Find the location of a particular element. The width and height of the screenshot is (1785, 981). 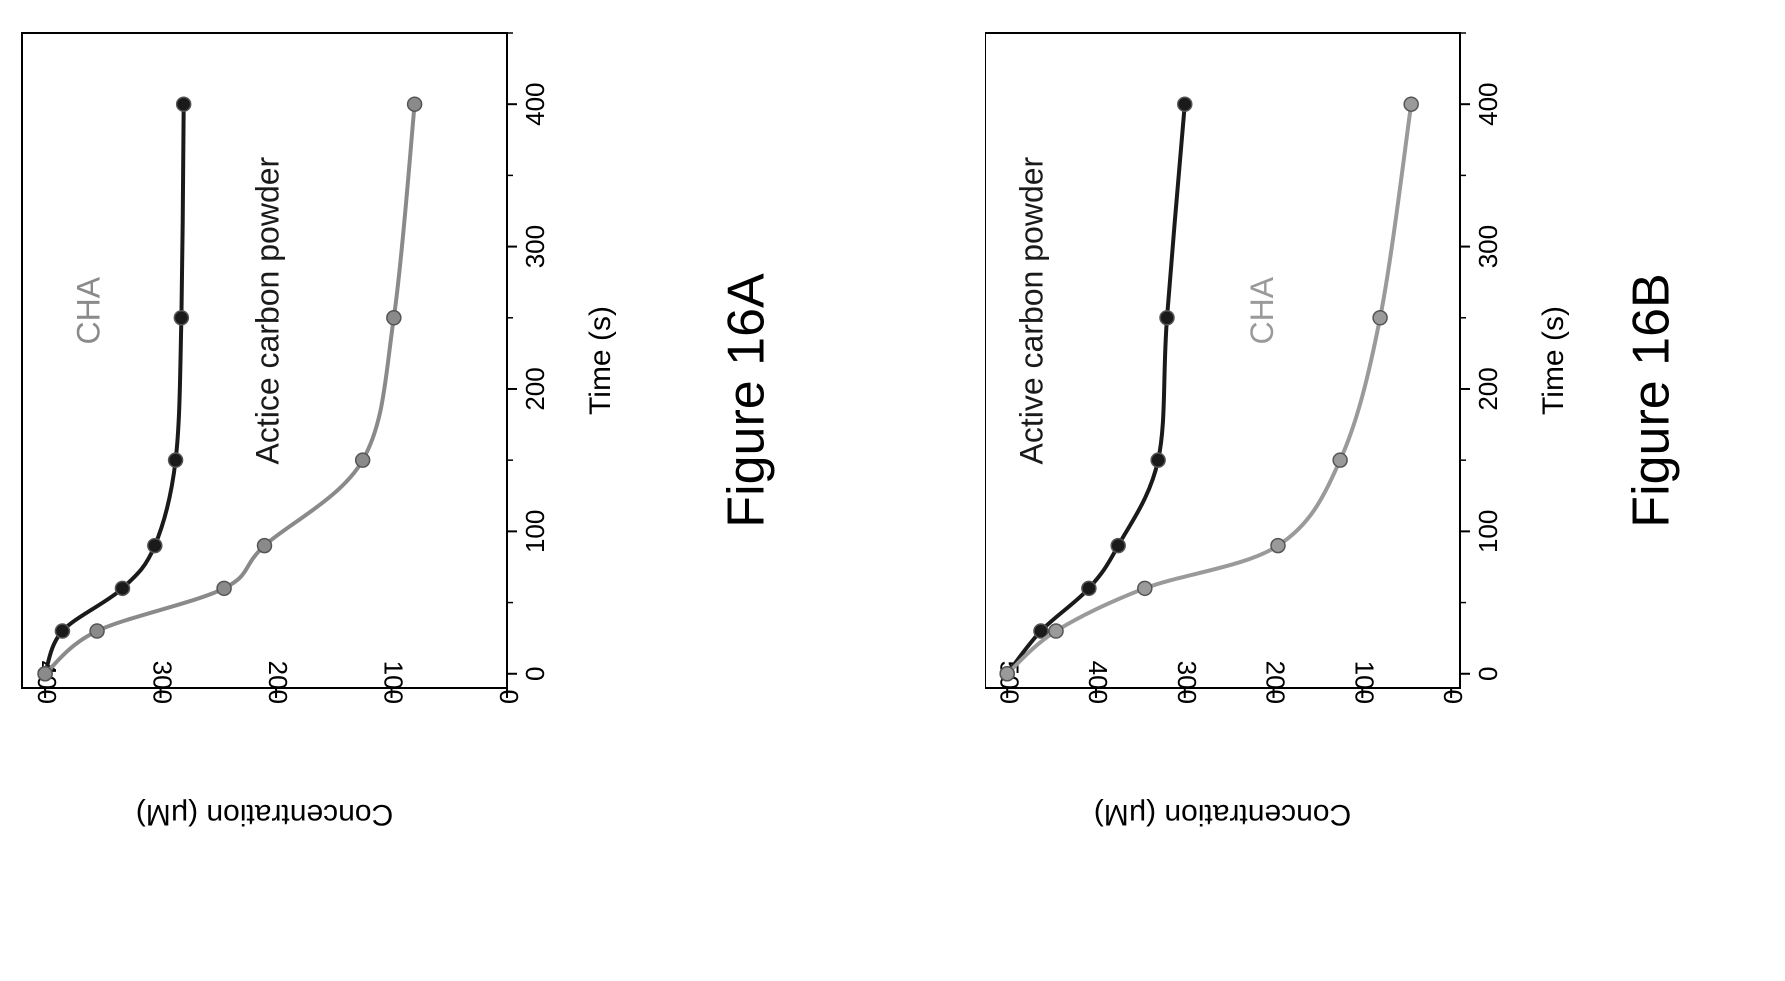

fig16b-time-tick-label: 300 is located at coordinates (1488, 246).